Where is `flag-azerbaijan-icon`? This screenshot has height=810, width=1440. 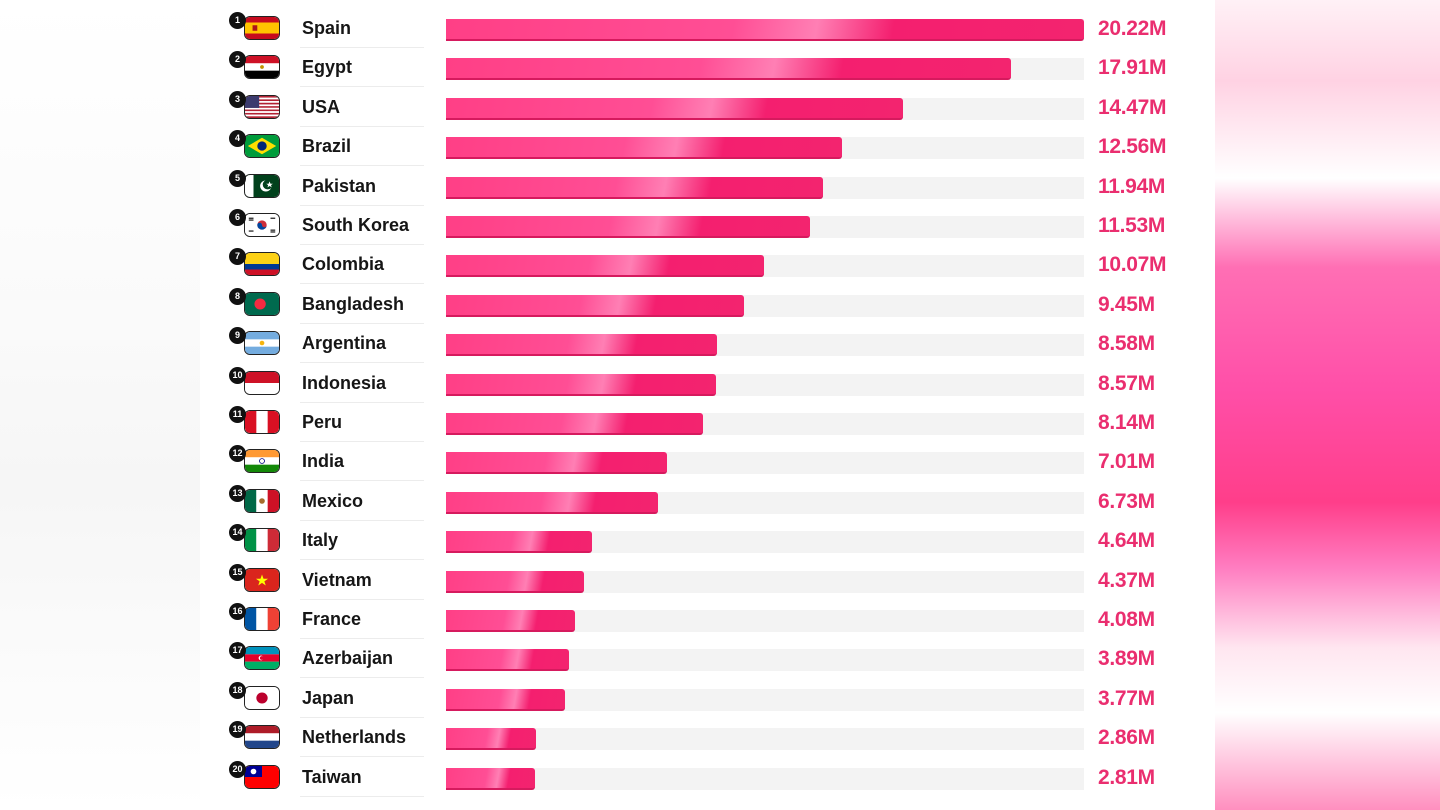 flag-azerbaijan-icon is located at coordinates (262, 658).